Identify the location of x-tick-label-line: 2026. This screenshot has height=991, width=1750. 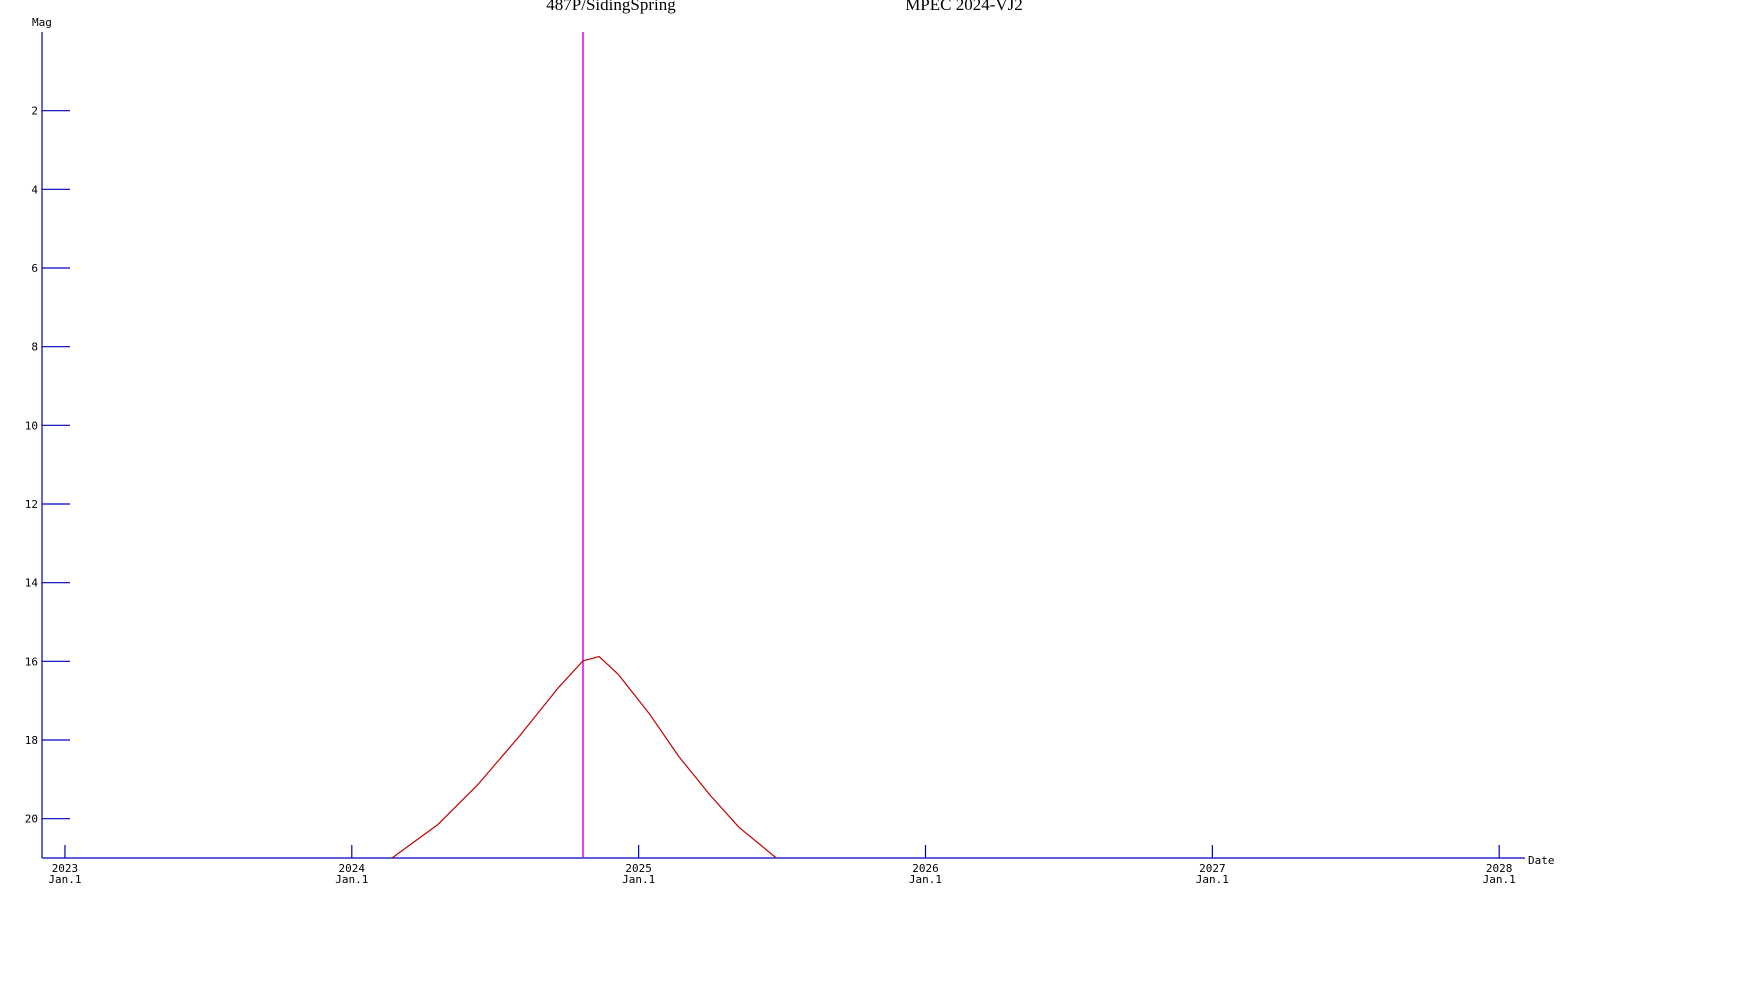
(925, 868).